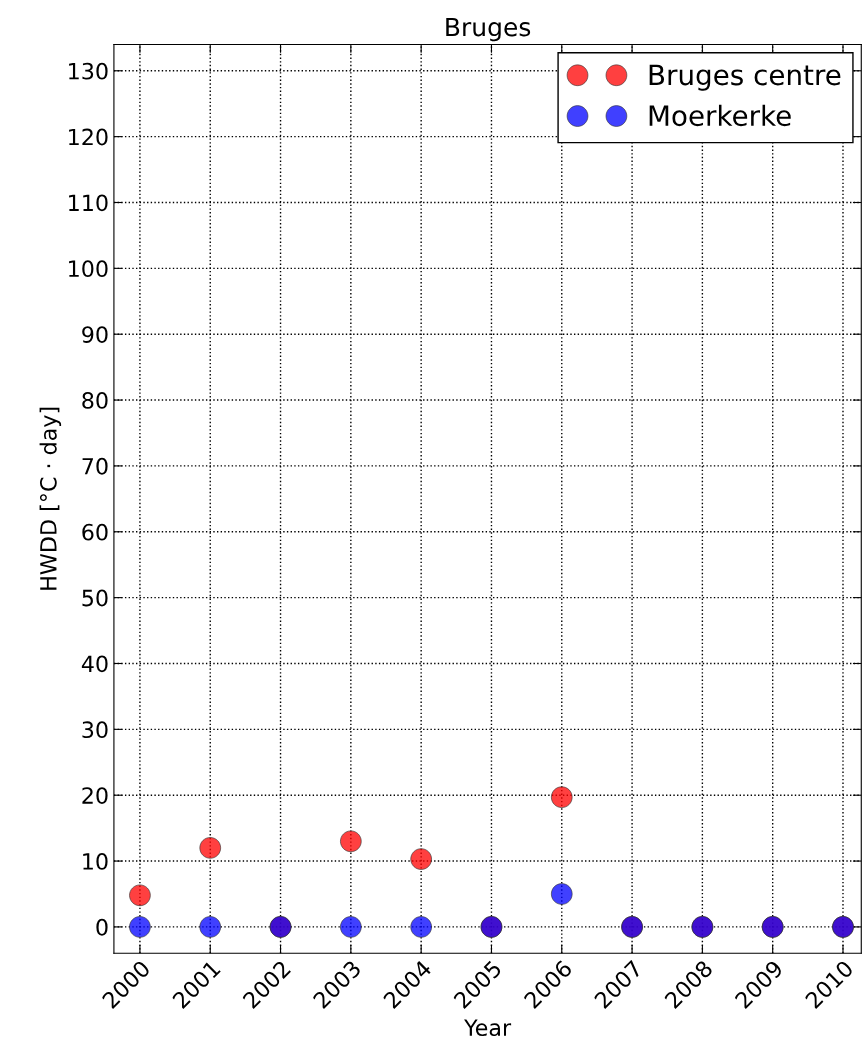  Describe the element at coordinates (95, 532) in the screenshot. I see `y-tick-label: 60` at that location.